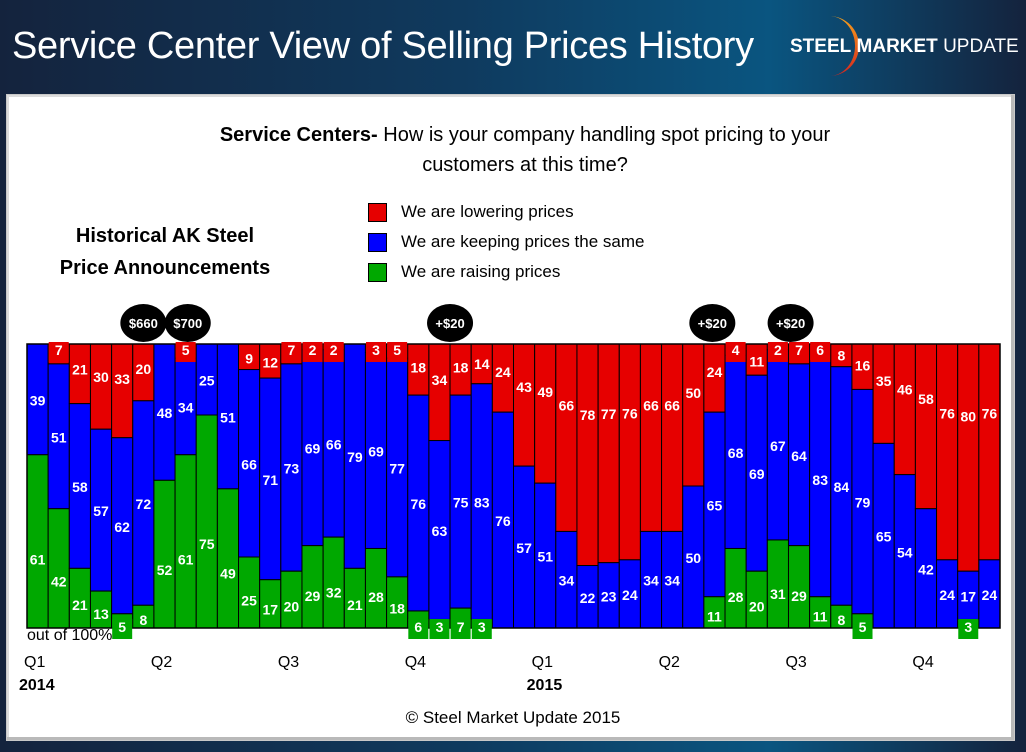  What do you see at coordinates (630, 595) in the screenshot?
I see `data-label-same: 24` at bounding box center [630, 595].